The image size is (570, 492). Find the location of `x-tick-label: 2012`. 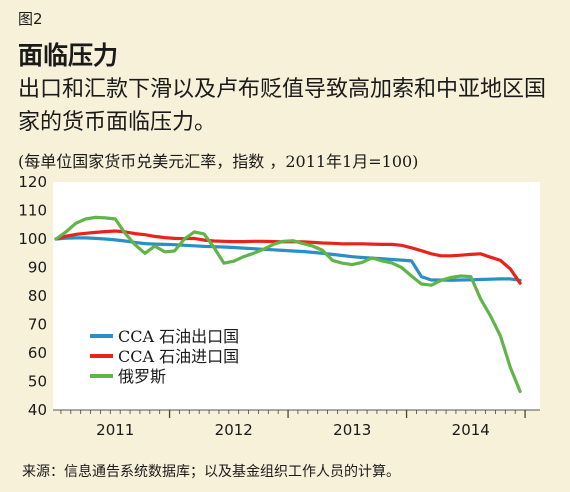

x-tick-label: 2012 is located at coordinates (234, 430).